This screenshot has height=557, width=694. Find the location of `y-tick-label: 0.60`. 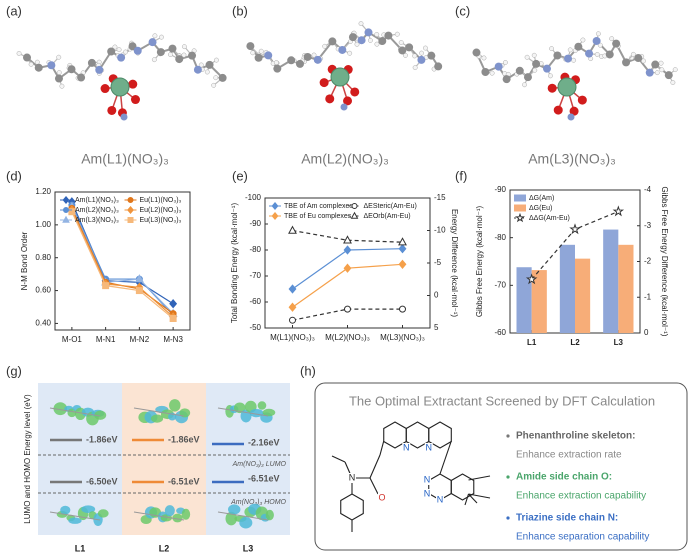

y-tick-label: 0.60 is located at coordinates (43, 290).